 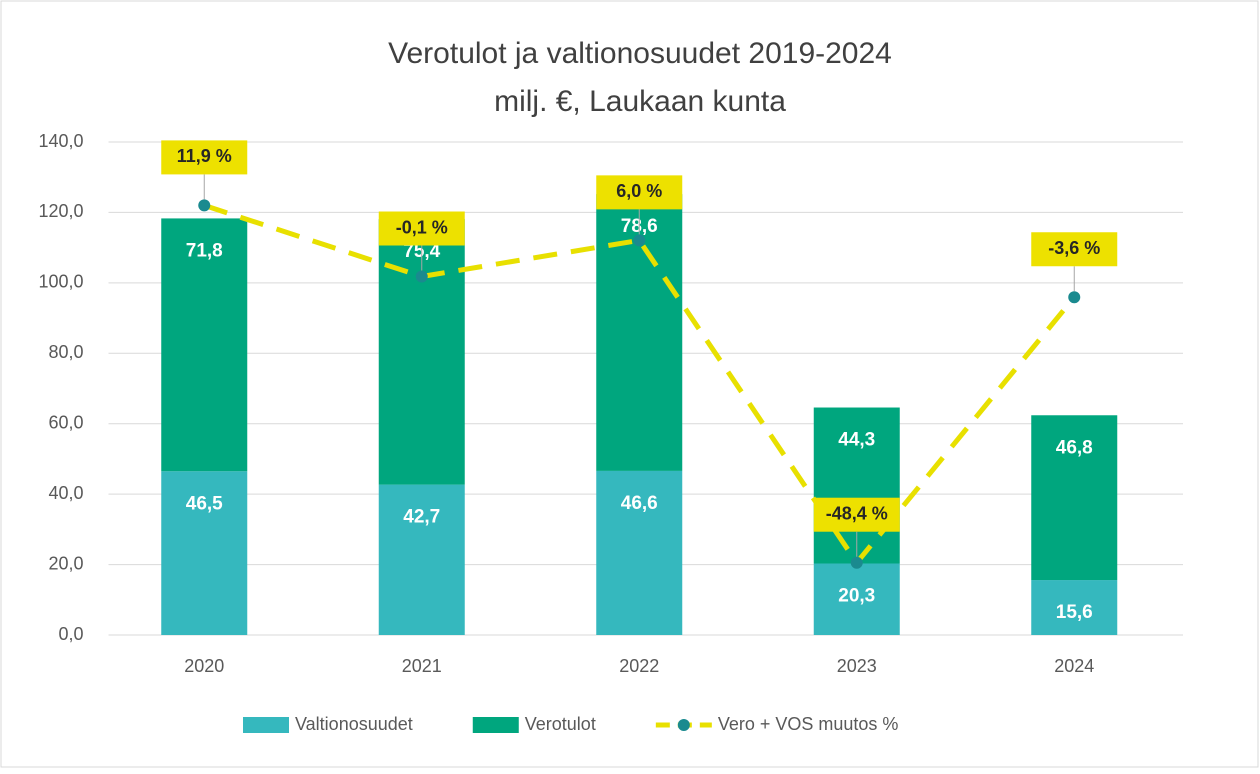 I want to click on y-tick-label: 60,0, so click(x=65, y=422).